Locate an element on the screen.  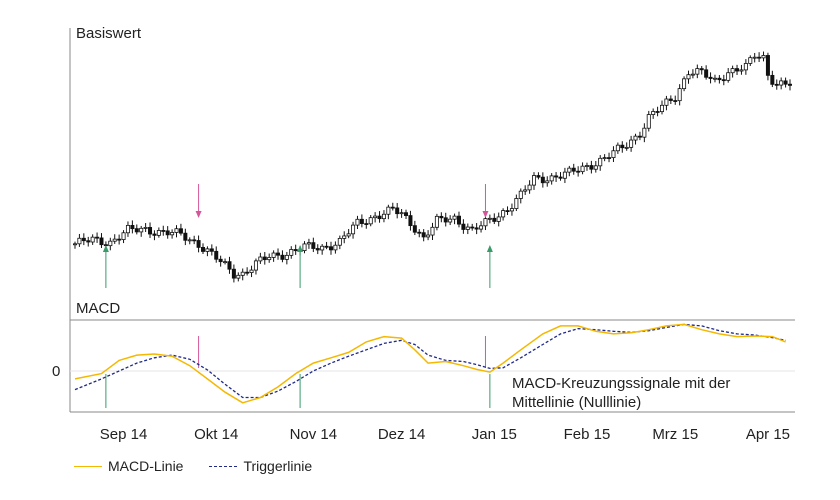
x-tick-label: Apr 15 is located at coordinates (768, 434).